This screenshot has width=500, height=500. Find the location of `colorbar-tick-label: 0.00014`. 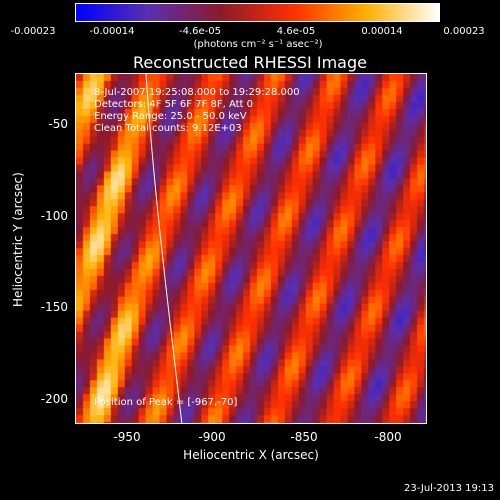

colorbar-tick-label: 0.00014 is located at coordinates (382, 31).